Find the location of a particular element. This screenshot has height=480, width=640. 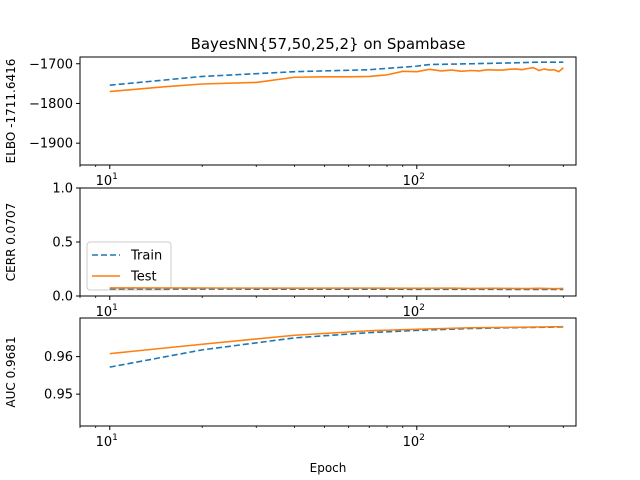

panel-3-train-line is located at coordinates (336, 347).